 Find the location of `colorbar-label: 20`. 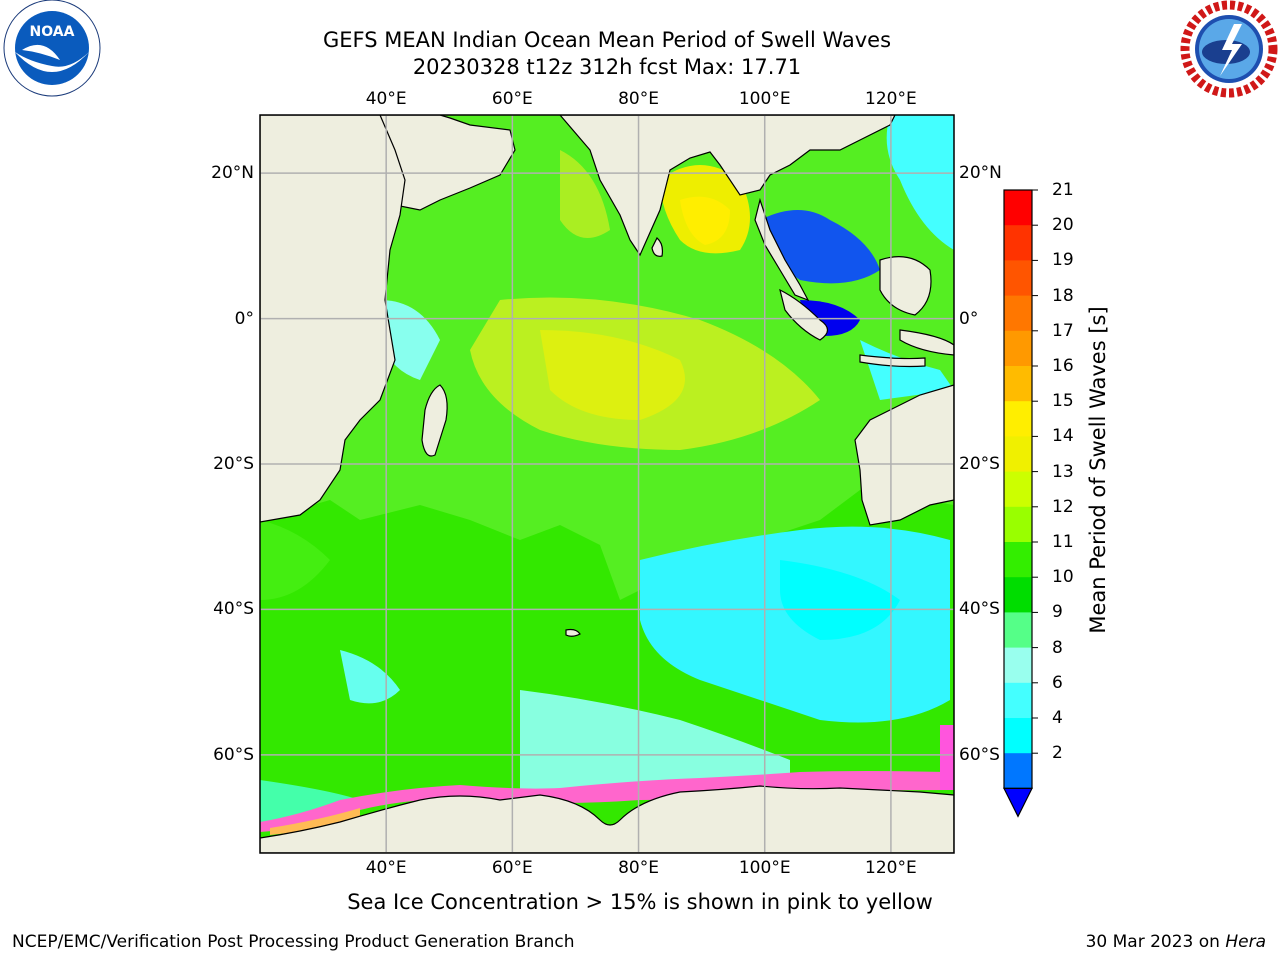

colorbar-label: 20 is located at coordinates (1063, 225).